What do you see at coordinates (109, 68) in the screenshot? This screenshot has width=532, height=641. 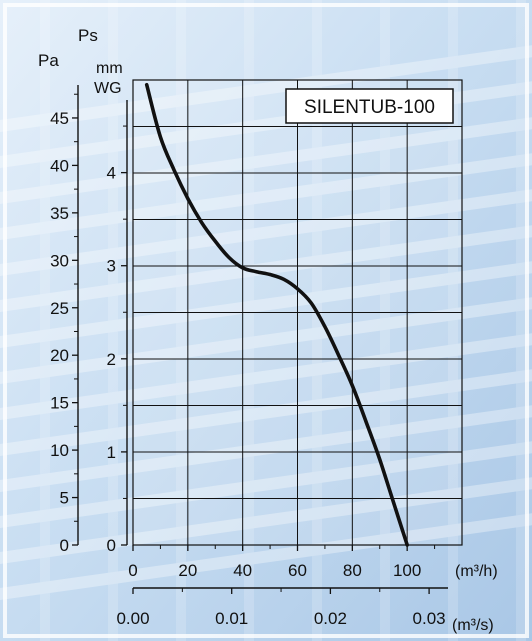 I see `y2-axis-label-line1: mm` at bounding box center [109, 68].